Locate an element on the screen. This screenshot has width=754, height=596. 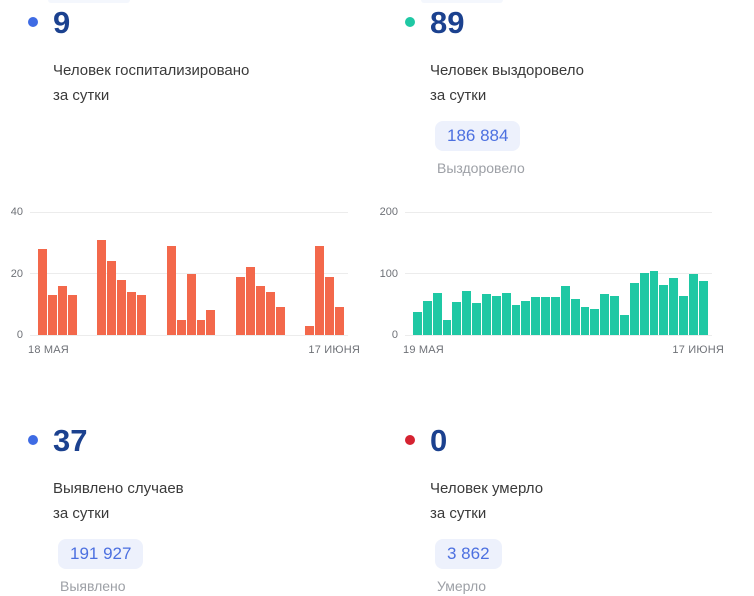
stat-header: 0 is located at coordinates (426, 440).